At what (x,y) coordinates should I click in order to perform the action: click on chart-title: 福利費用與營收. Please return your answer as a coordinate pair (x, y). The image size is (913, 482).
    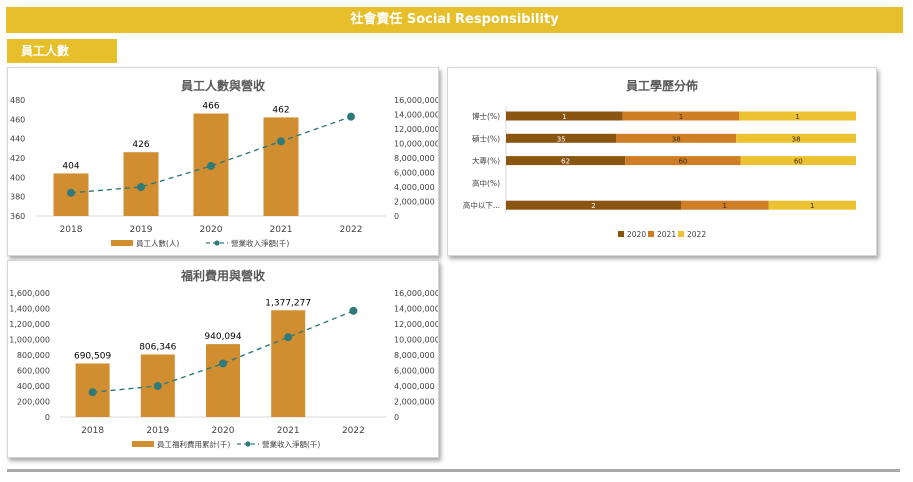
    Looking at the image, I should click on (222, 275).